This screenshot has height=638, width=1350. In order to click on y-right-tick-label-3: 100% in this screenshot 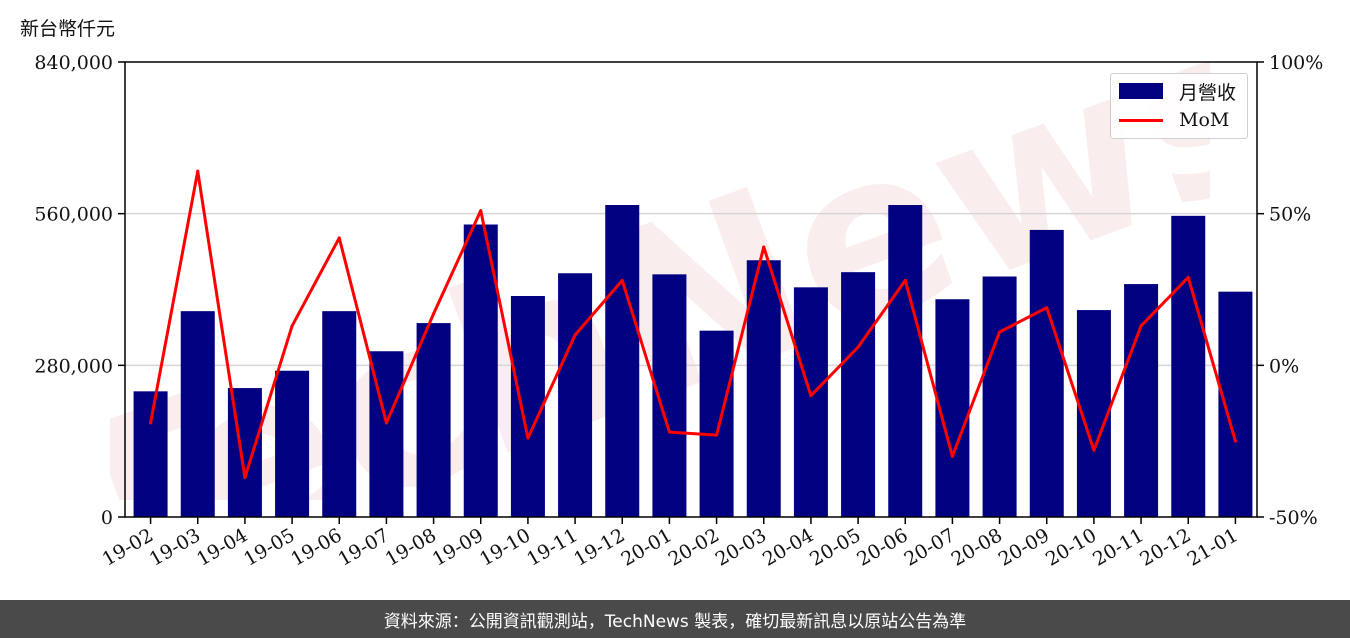, I will do `click(1296, 63)`.